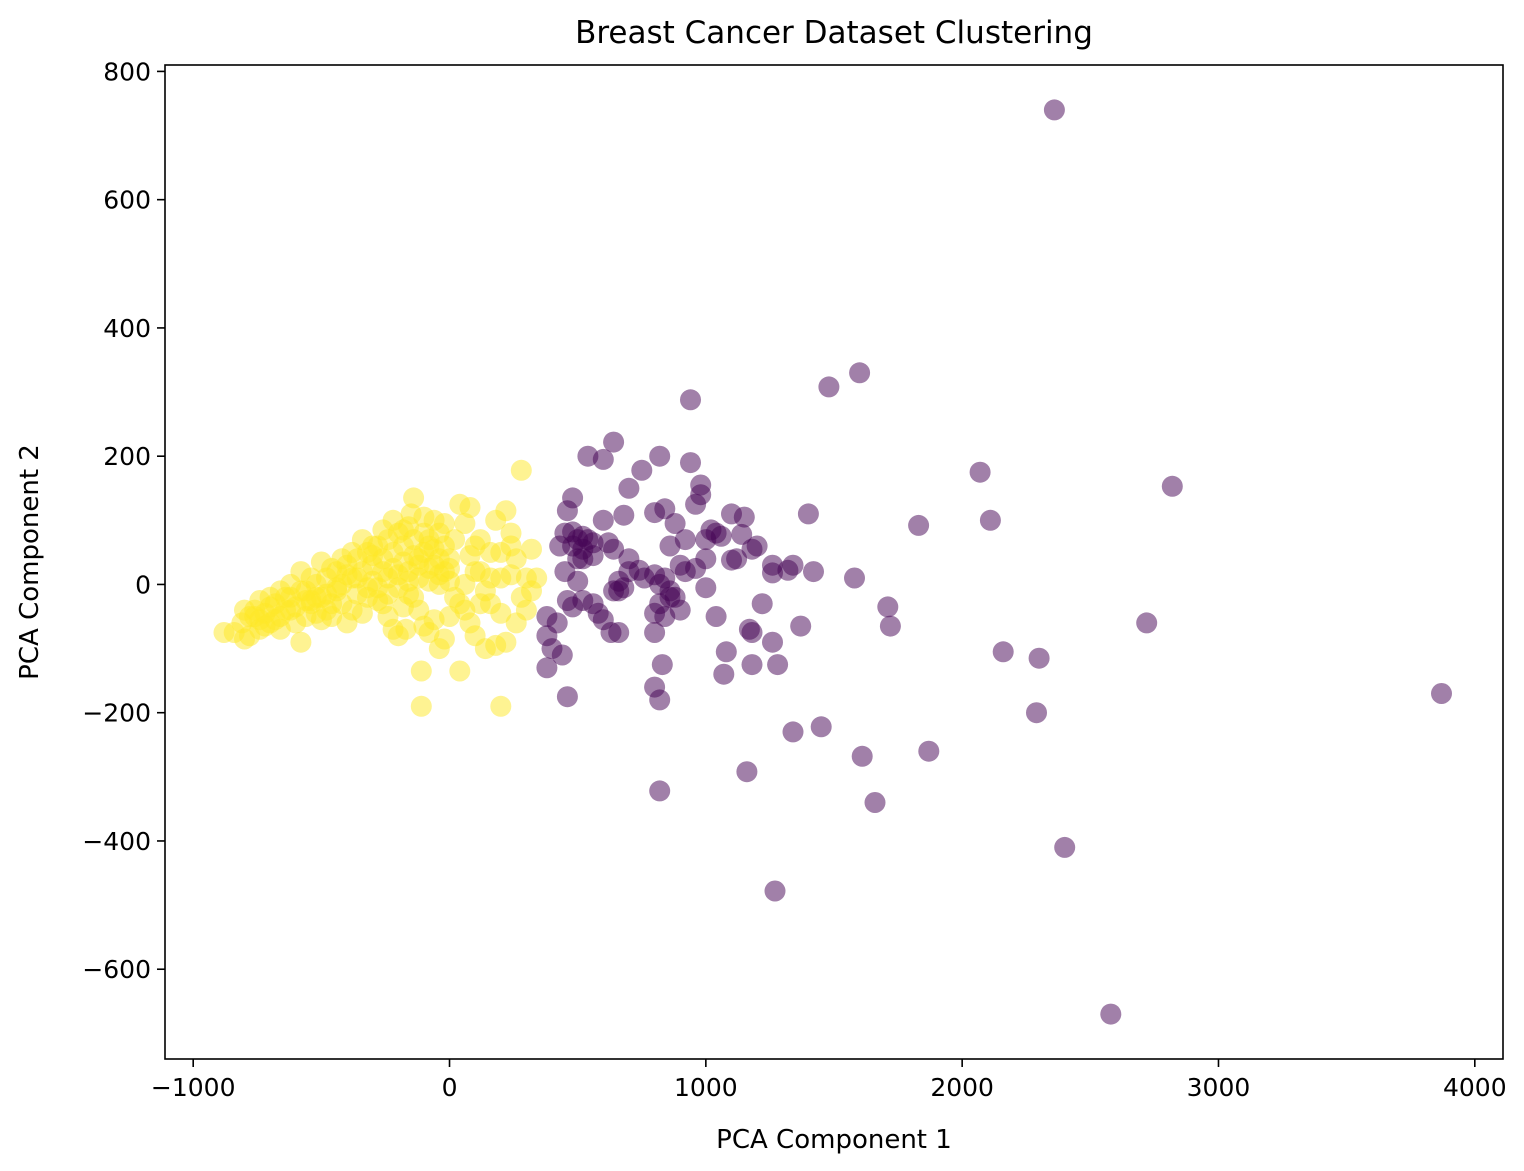  I want to click on y-tick-label: 600, so click(127, 200).